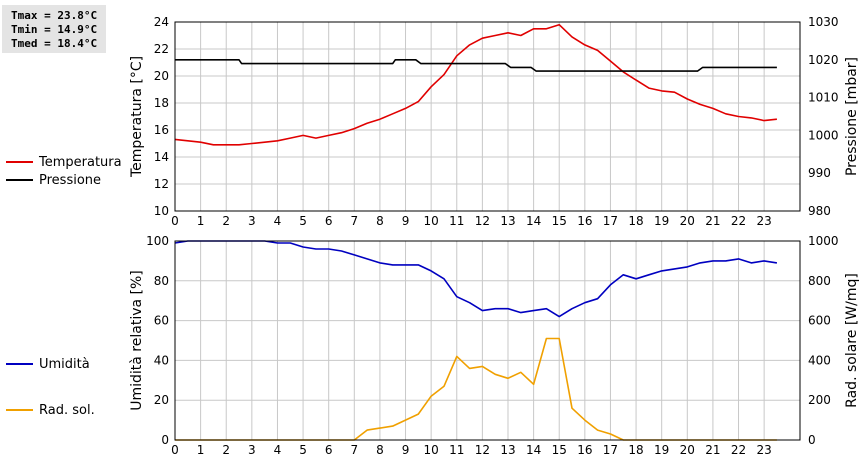 The image size is (860, 460). I want to click on series-line-pressione, so click(476, 65).